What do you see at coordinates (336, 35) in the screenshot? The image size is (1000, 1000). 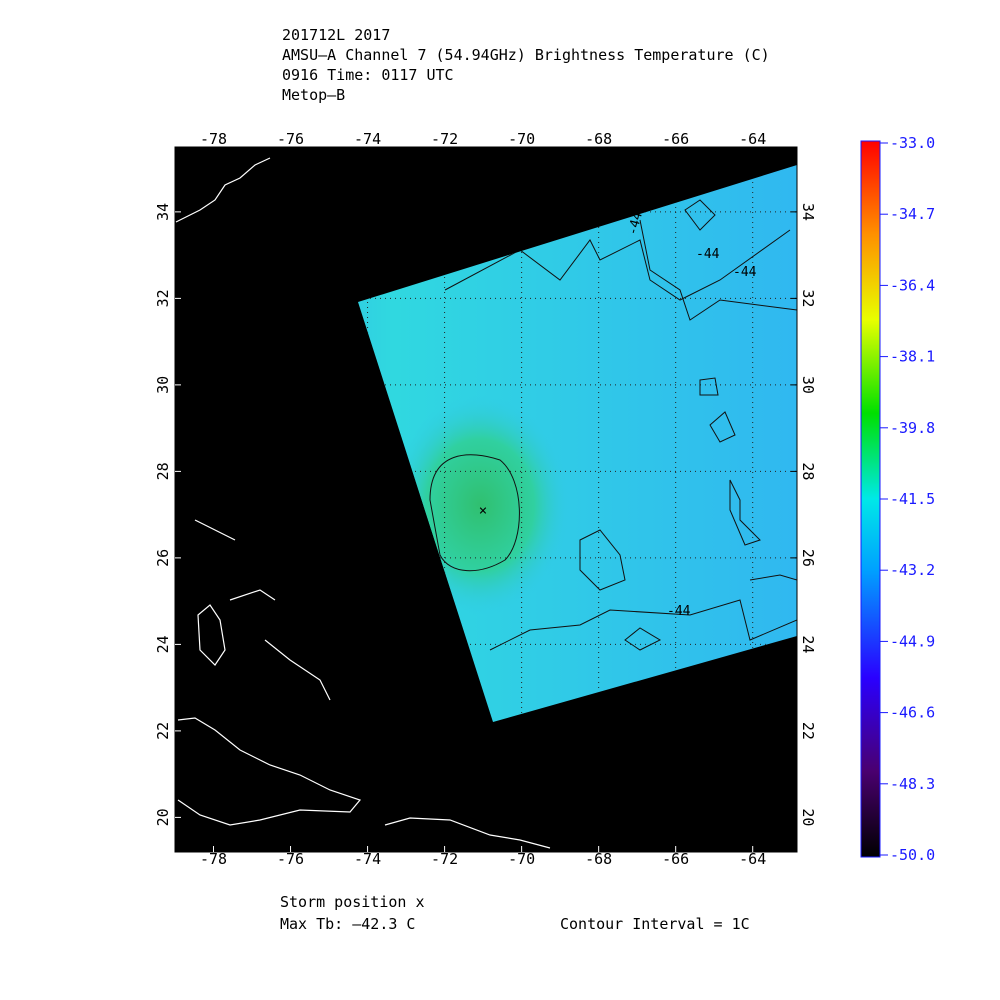 I see `title-line: 201712L 2017` at bounding box center [336, 35].